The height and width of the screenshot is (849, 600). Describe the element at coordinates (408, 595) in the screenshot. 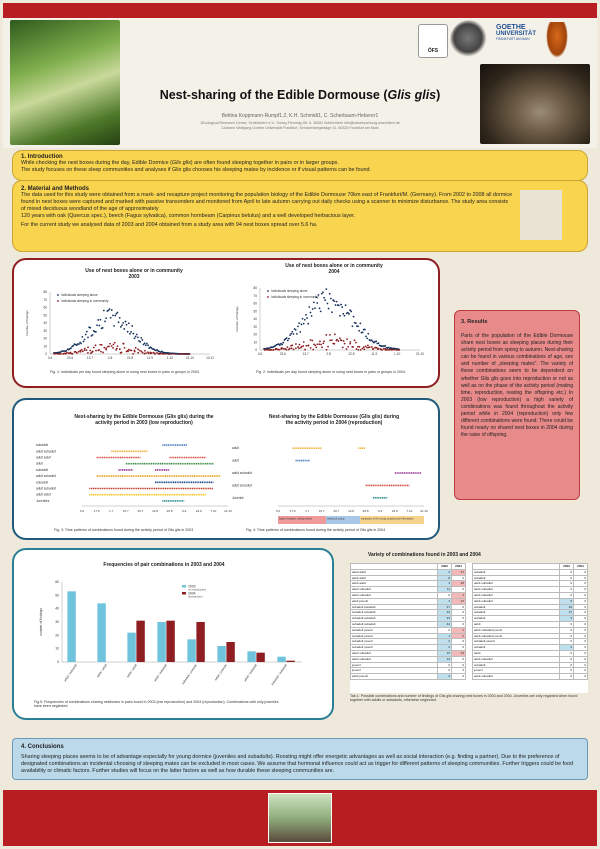

I see `table-row: adult subadult 0 1` at that location.